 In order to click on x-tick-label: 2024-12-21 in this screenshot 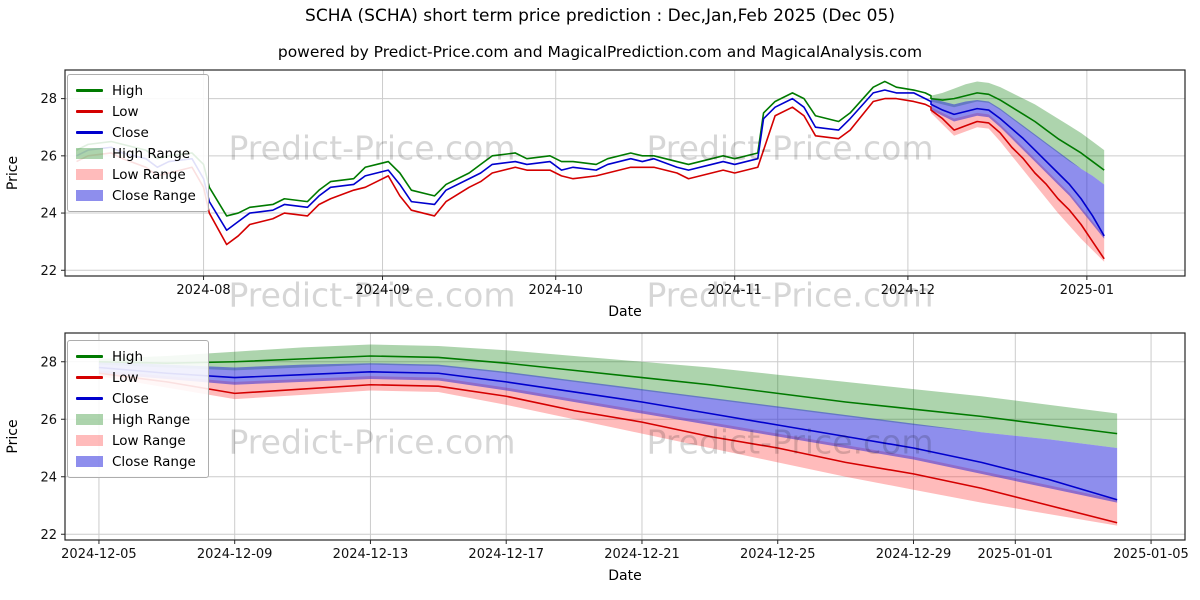, I will do `click(642, 554)`.